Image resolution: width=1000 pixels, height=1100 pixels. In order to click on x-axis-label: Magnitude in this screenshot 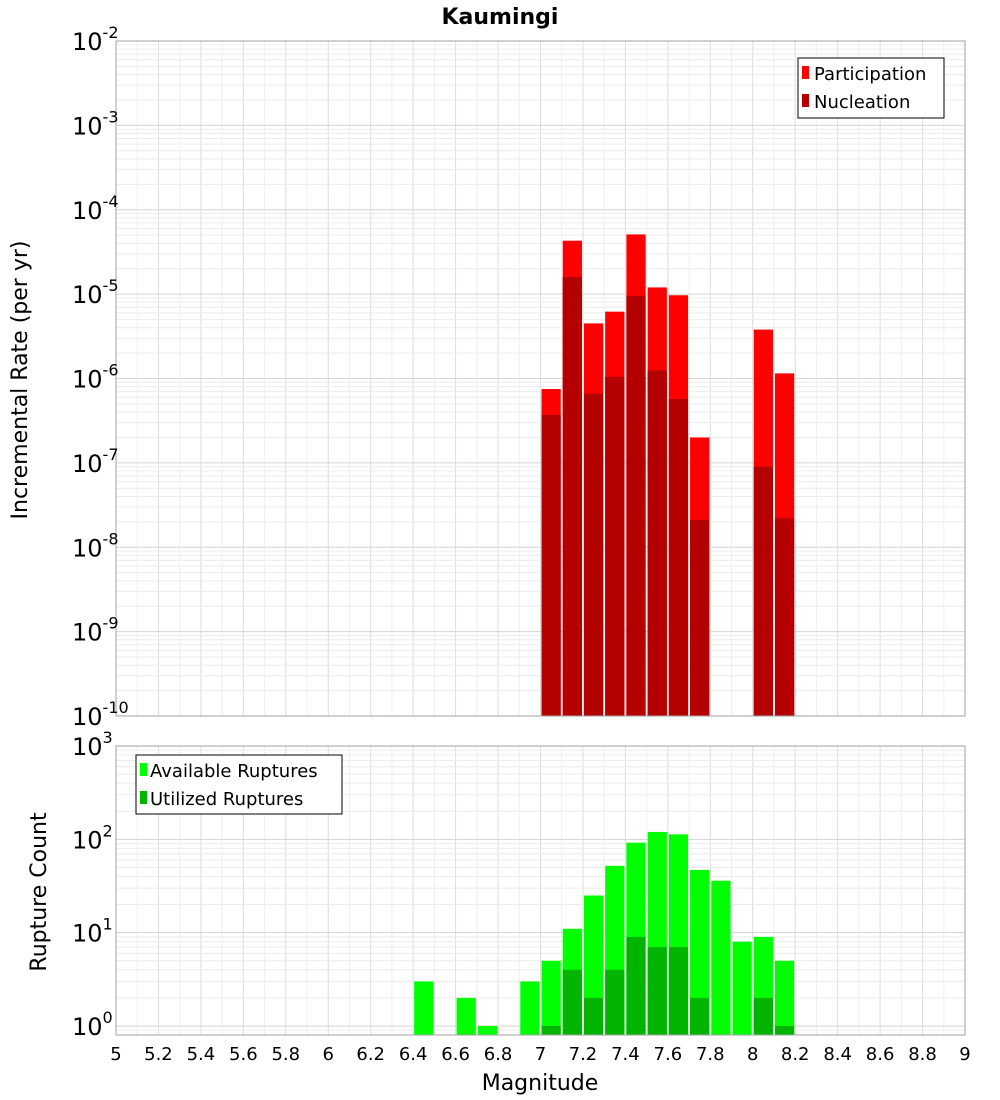, I will do `click(540, 1083)`.